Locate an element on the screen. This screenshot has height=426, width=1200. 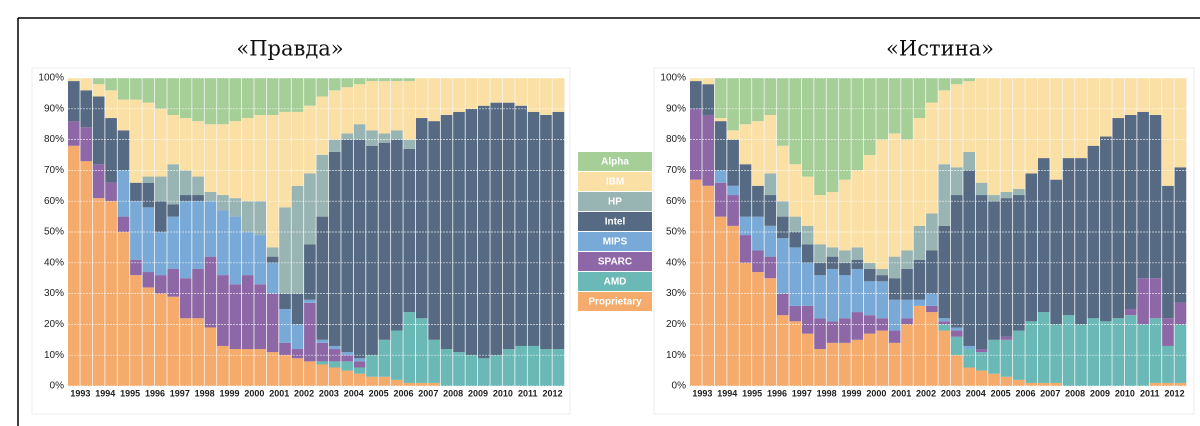
legend-swatch is located at coordinates (615, 261).